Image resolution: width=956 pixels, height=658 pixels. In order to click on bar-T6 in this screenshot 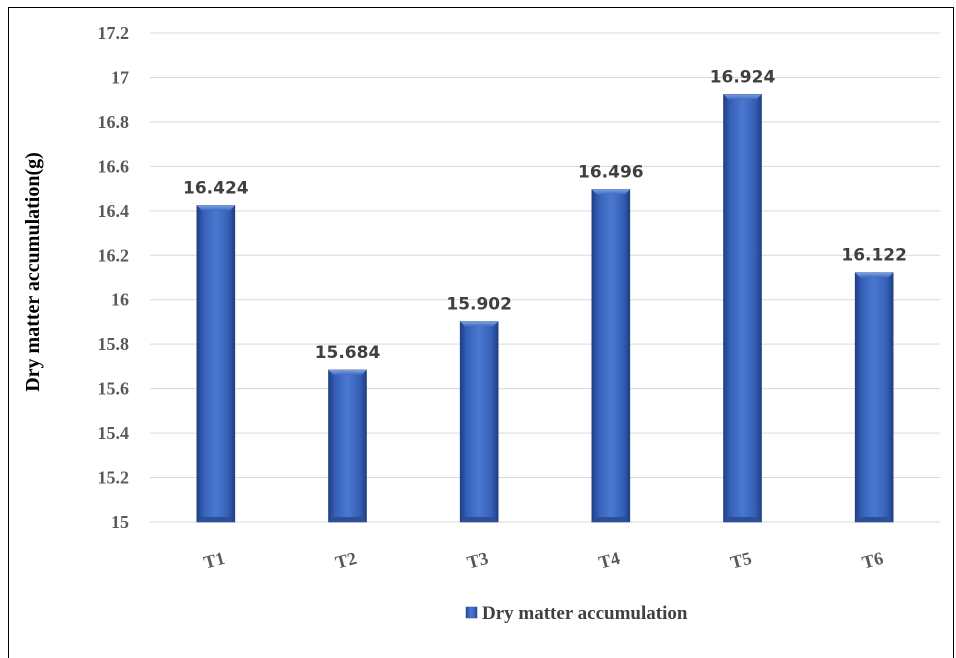, I will do `click(874, 397)`.